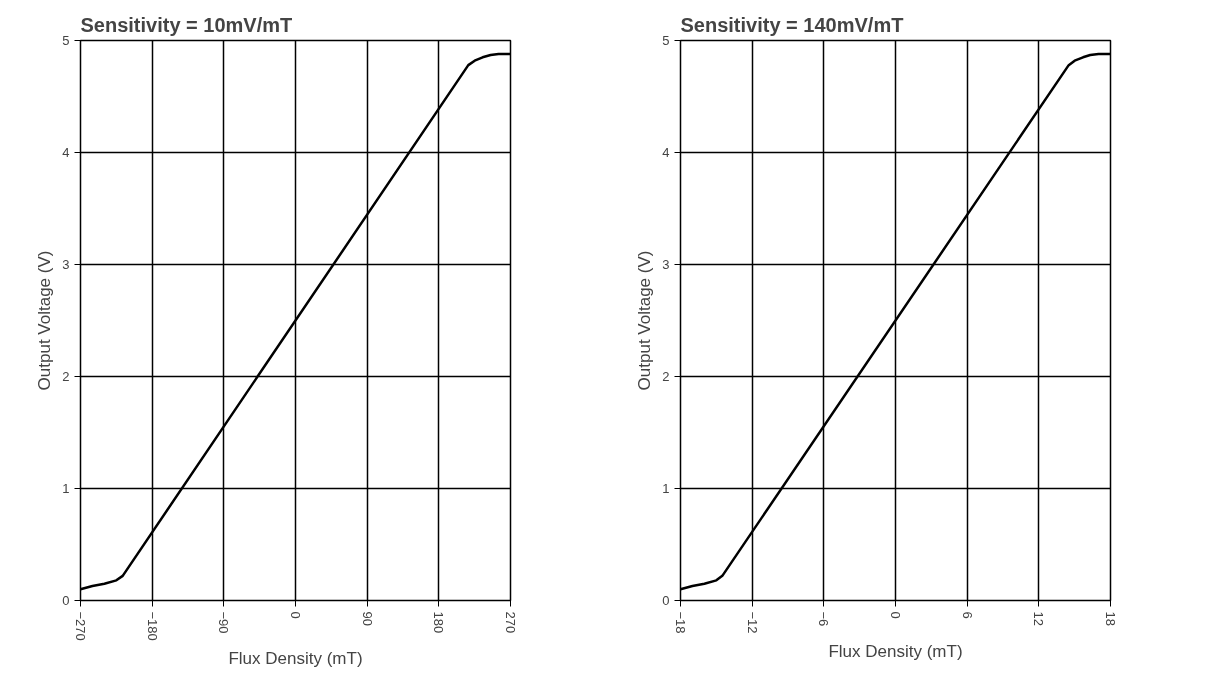  I want to click on x-tick-label: 12, so click(1039, 618).